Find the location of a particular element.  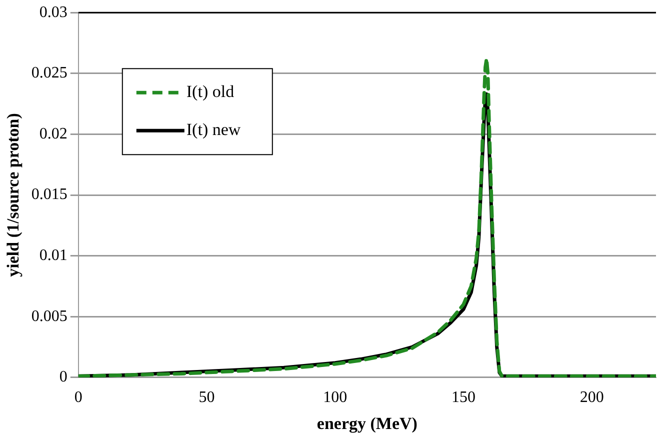

x-axis-title: energy (MeV) is located at coordinates (367, 424).